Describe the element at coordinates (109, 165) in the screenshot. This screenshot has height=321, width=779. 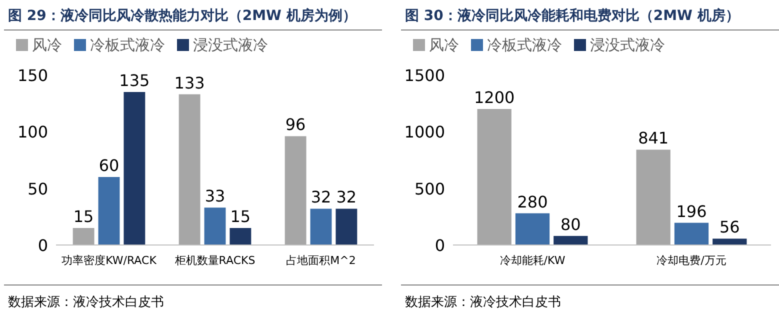
I see `data-label: 60` at that location.